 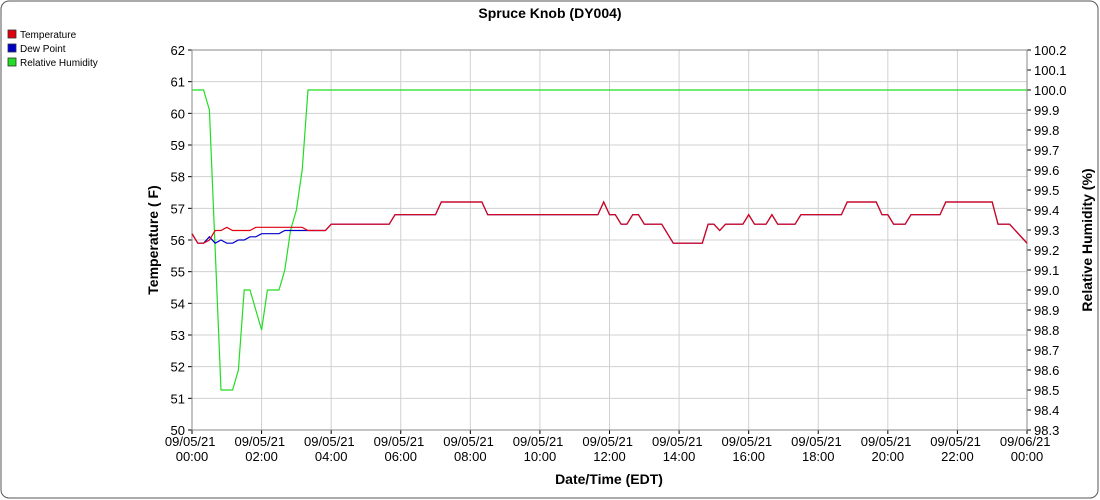 I want to click on x-tick-label: 09/06/21 00:00, so click(x=1027, y=449).